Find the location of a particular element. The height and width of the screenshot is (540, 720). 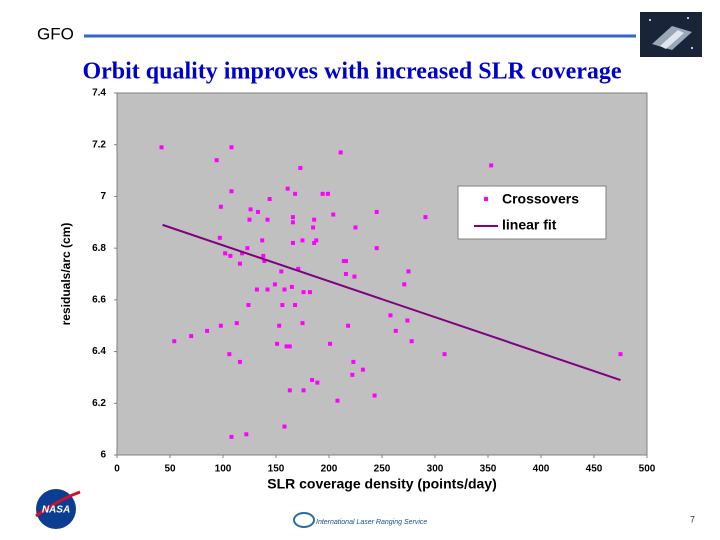

x-tick-label: 150 is located at coordinates (276, 469).